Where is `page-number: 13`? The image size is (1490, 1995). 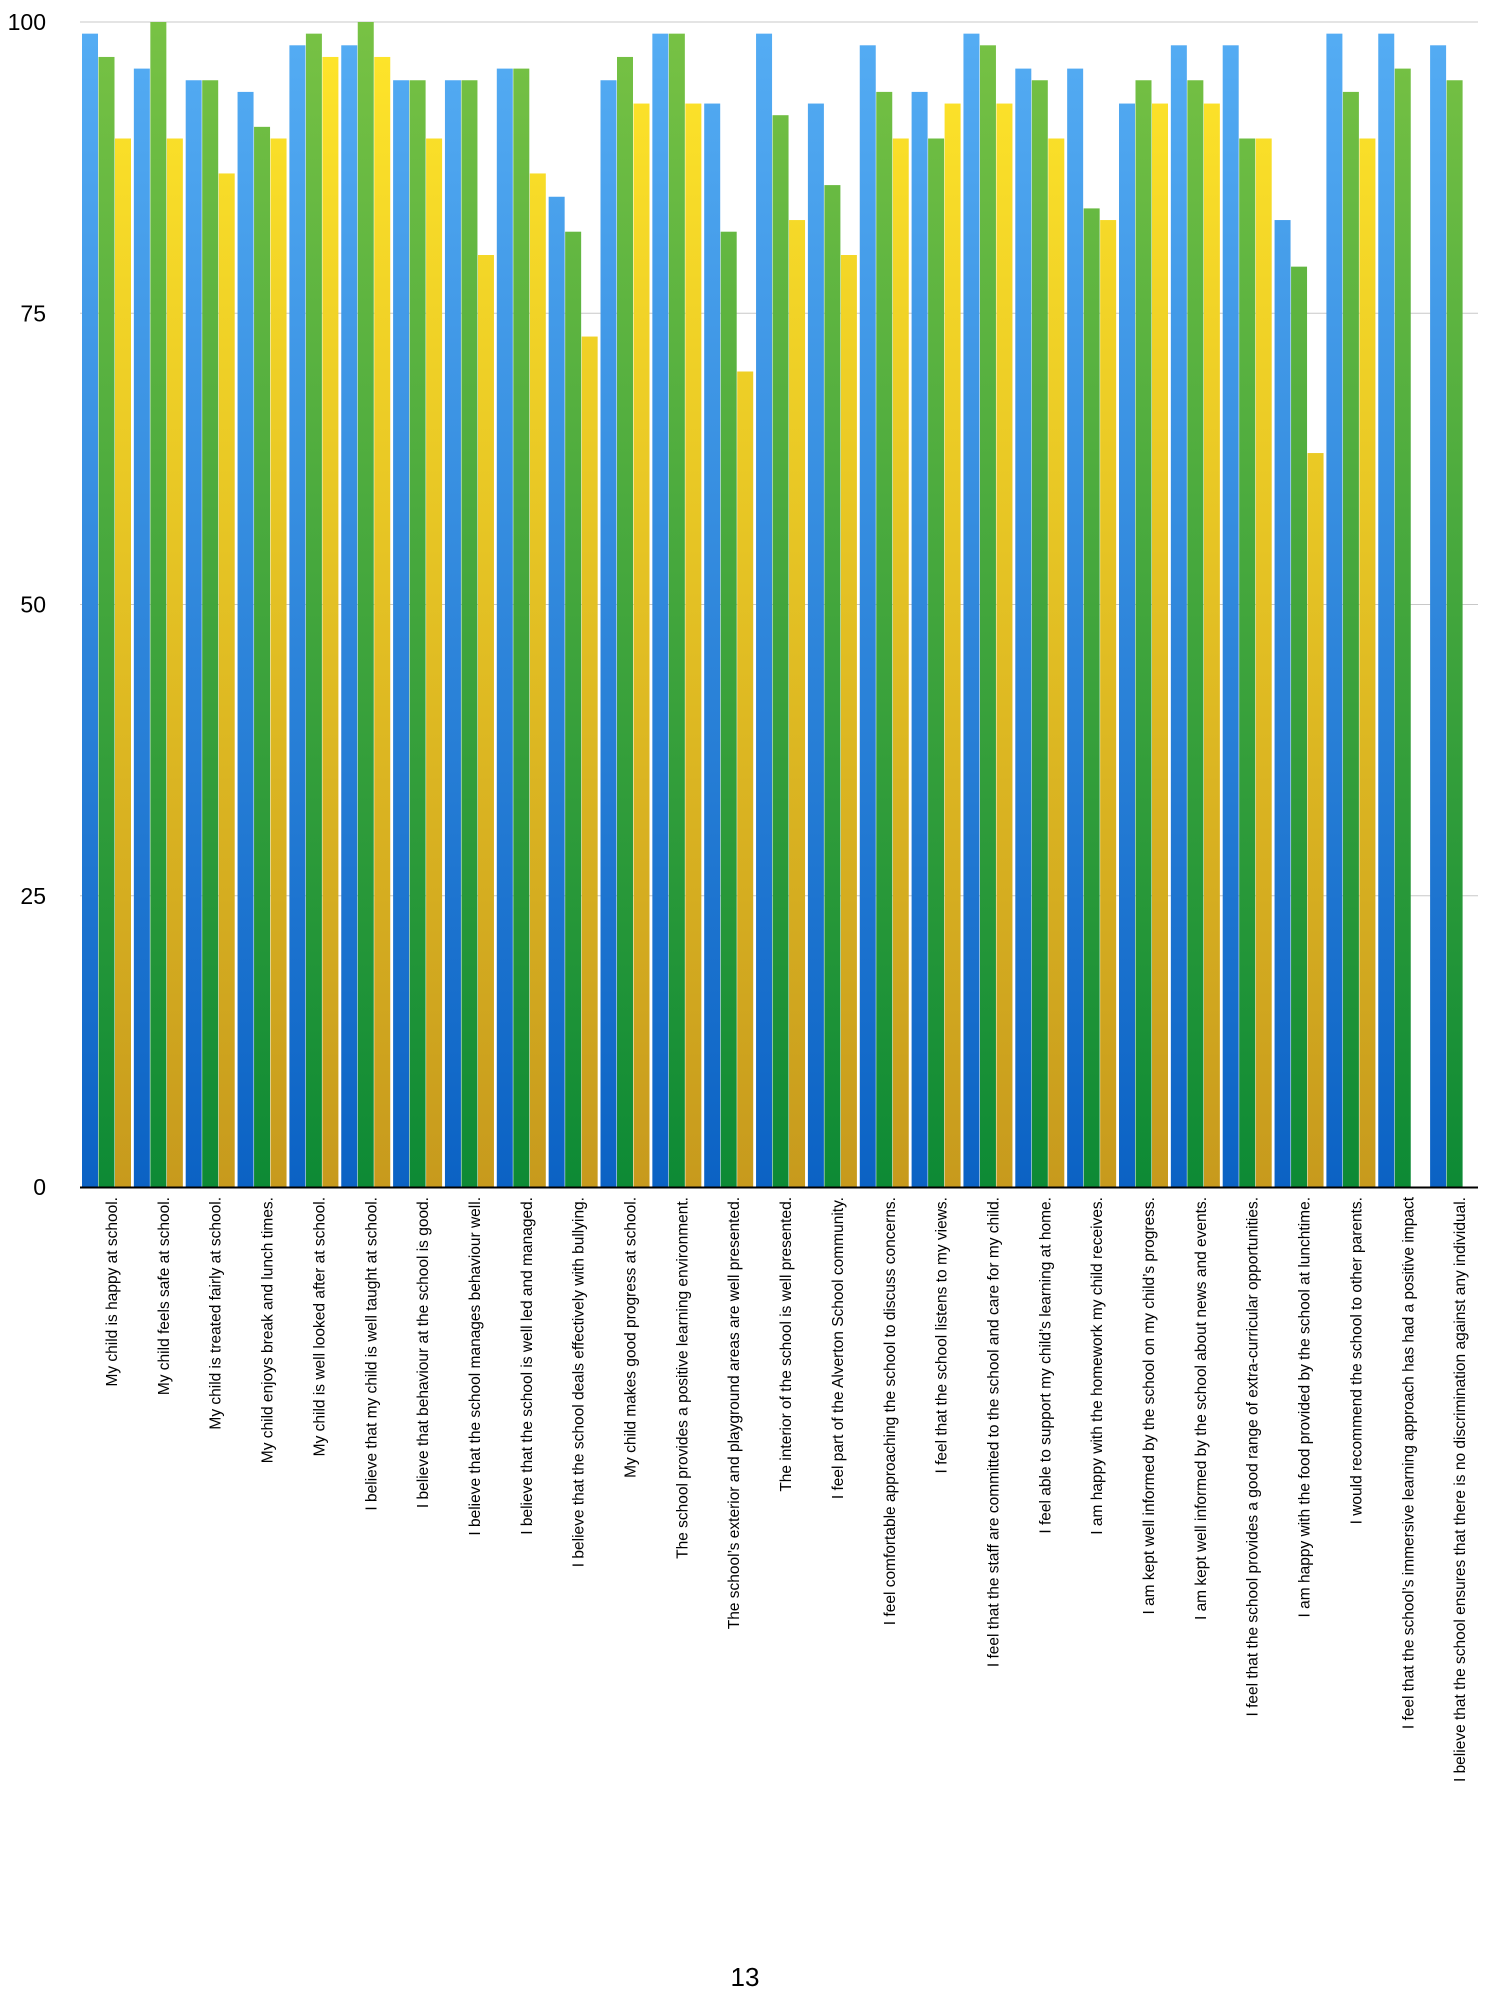
page-number: 13 is located at coordinates (745, 1977).